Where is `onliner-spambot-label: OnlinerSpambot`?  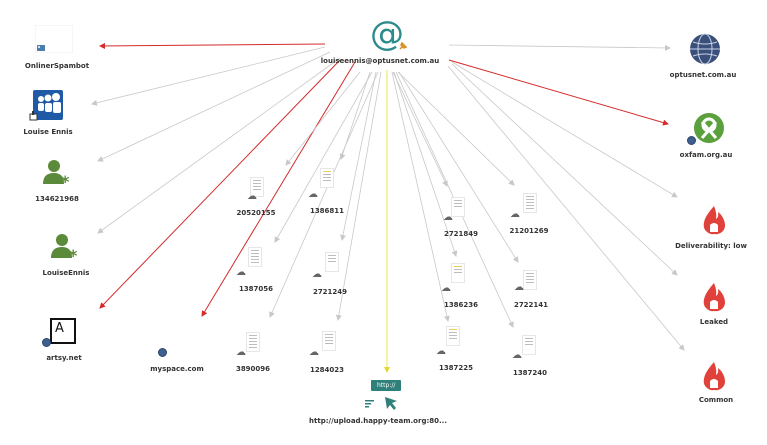 onliner-spambot-label: OnlinerSpambot is located at coordinates (57, 66).